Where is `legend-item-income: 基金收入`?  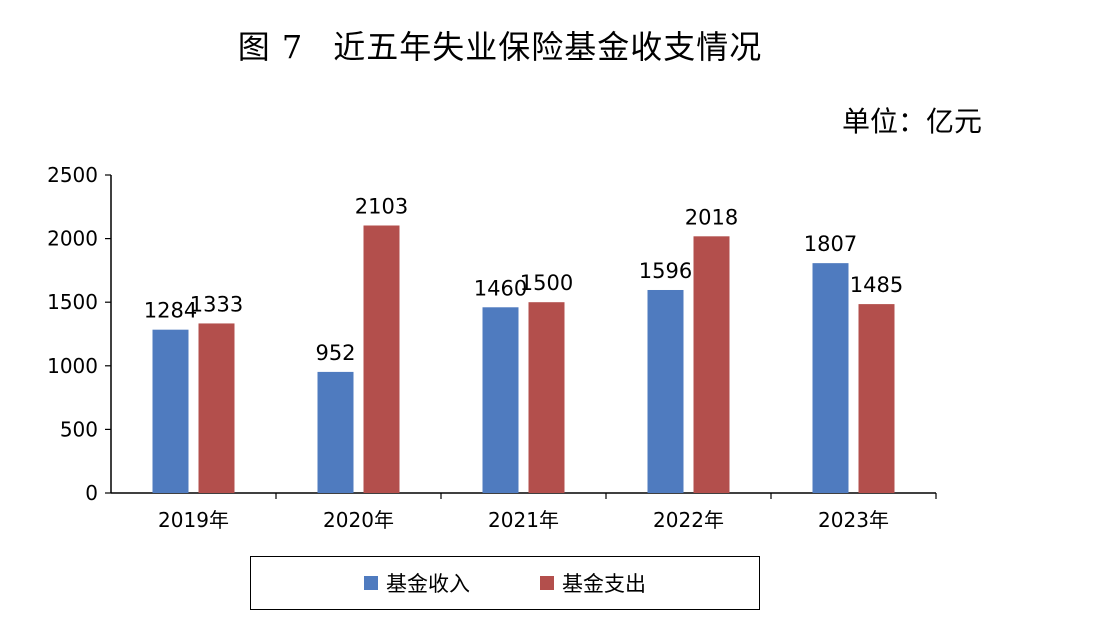 legend-item-income: 基金收入 is located at coordinates (417, 583).